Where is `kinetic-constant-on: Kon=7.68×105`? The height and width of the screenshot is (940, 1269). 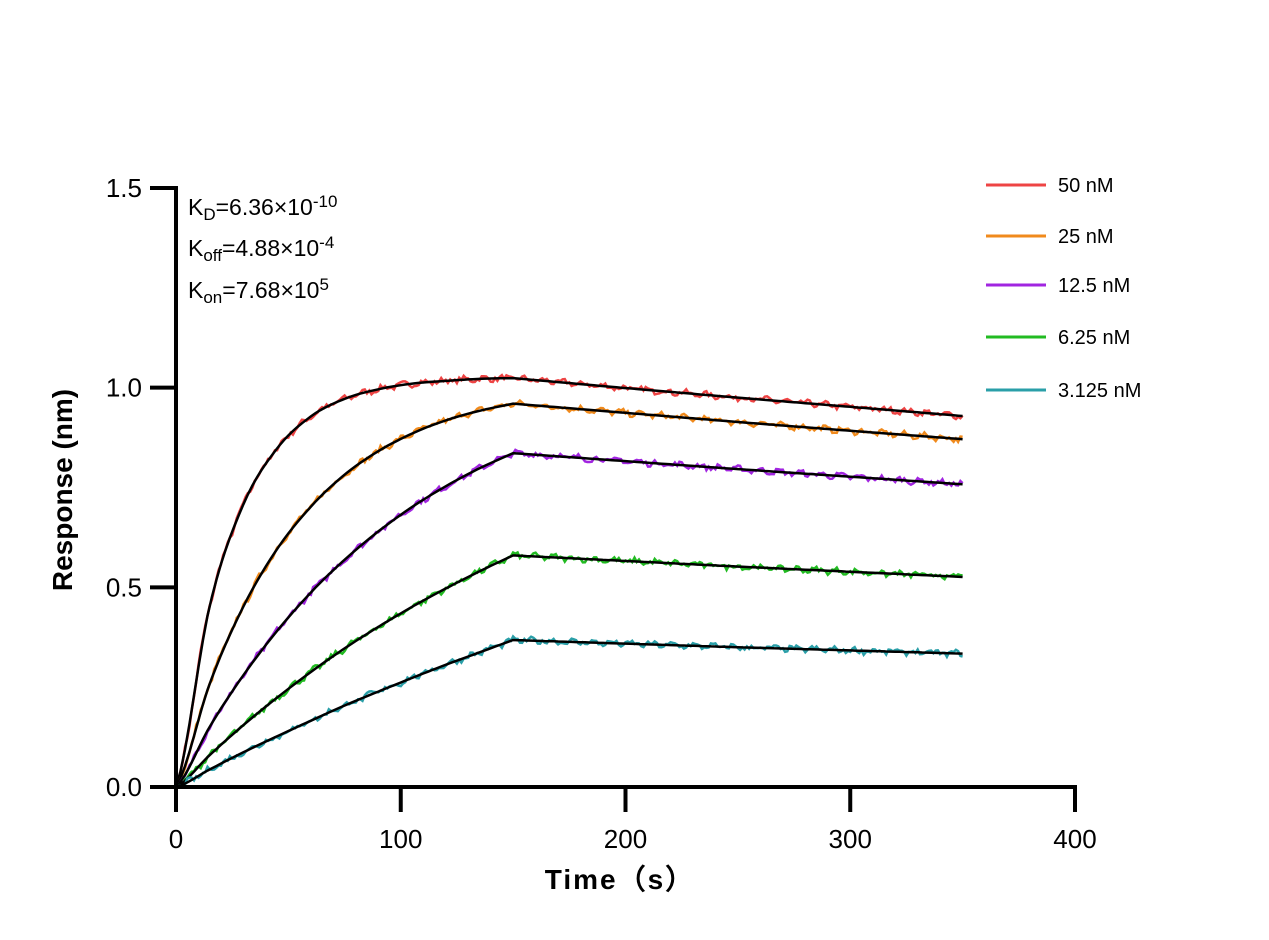
kinetic-constant-on: Kon=7.68×105 is located at coordinates (258, 291).